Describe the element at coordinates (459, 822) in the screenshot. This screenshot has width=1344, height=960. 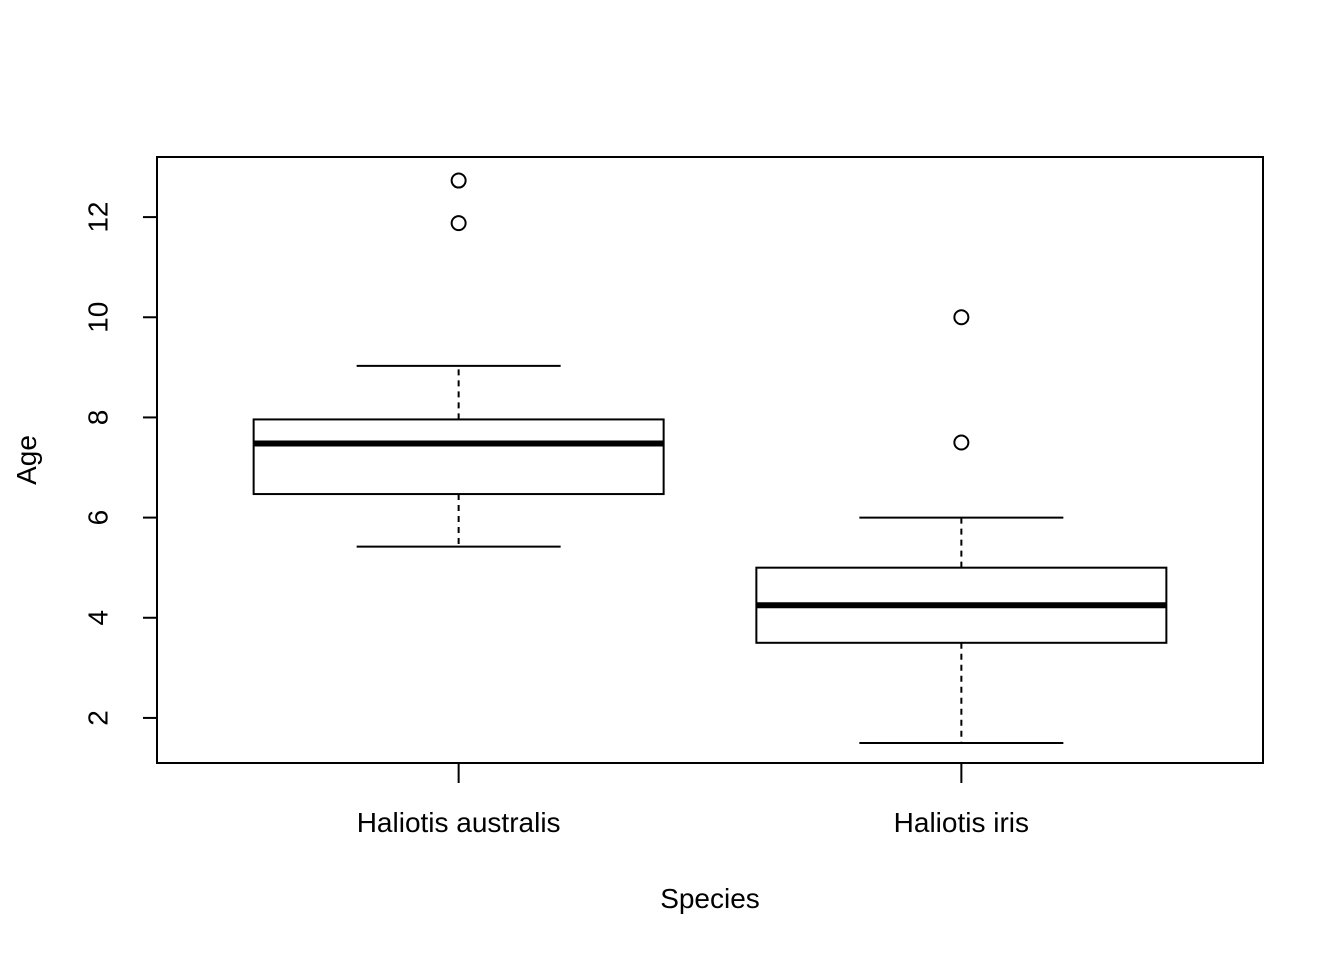
I see `x-tick-label: Haliotis australis` at that location.